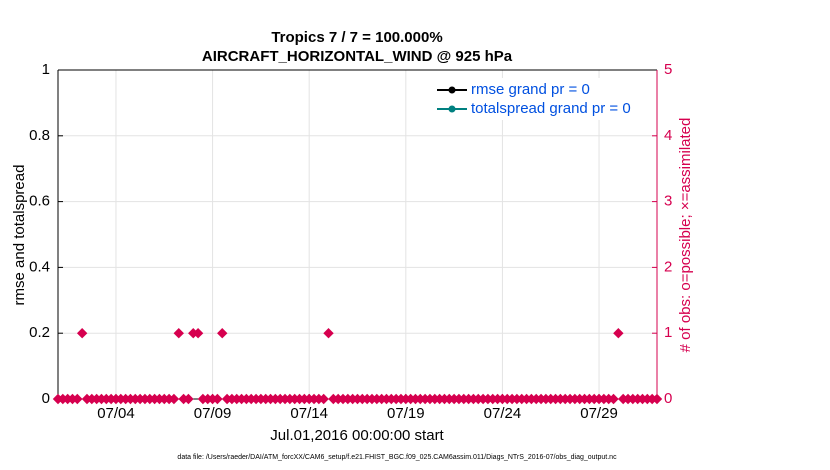 This screenshot has width=830, height=470. Describe the element at coordinates (357, 56) in the screenshot. I see `chart-subtitle: AIRCRAFT_HORIZONTAL_WIND @ 925 hPa` at that location.